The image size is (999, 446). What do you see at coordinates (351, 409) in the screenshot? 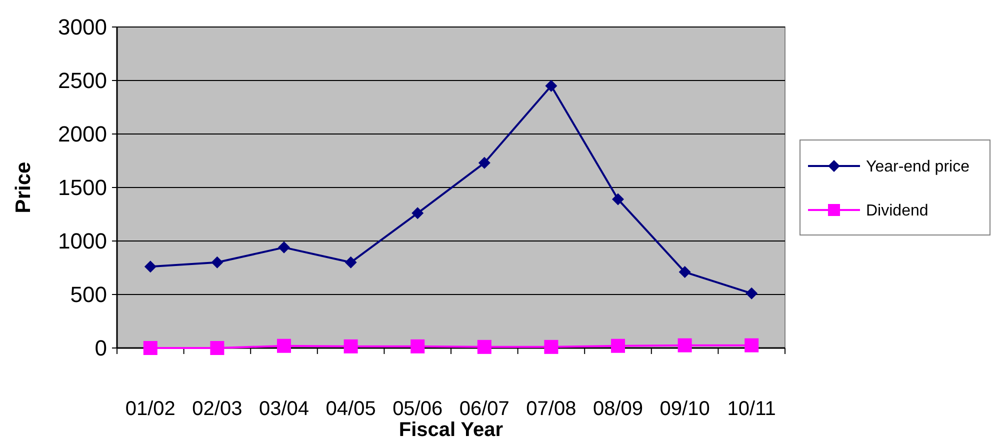
I see `x-tick-label: 04/05` at bounding box center [351, 409].